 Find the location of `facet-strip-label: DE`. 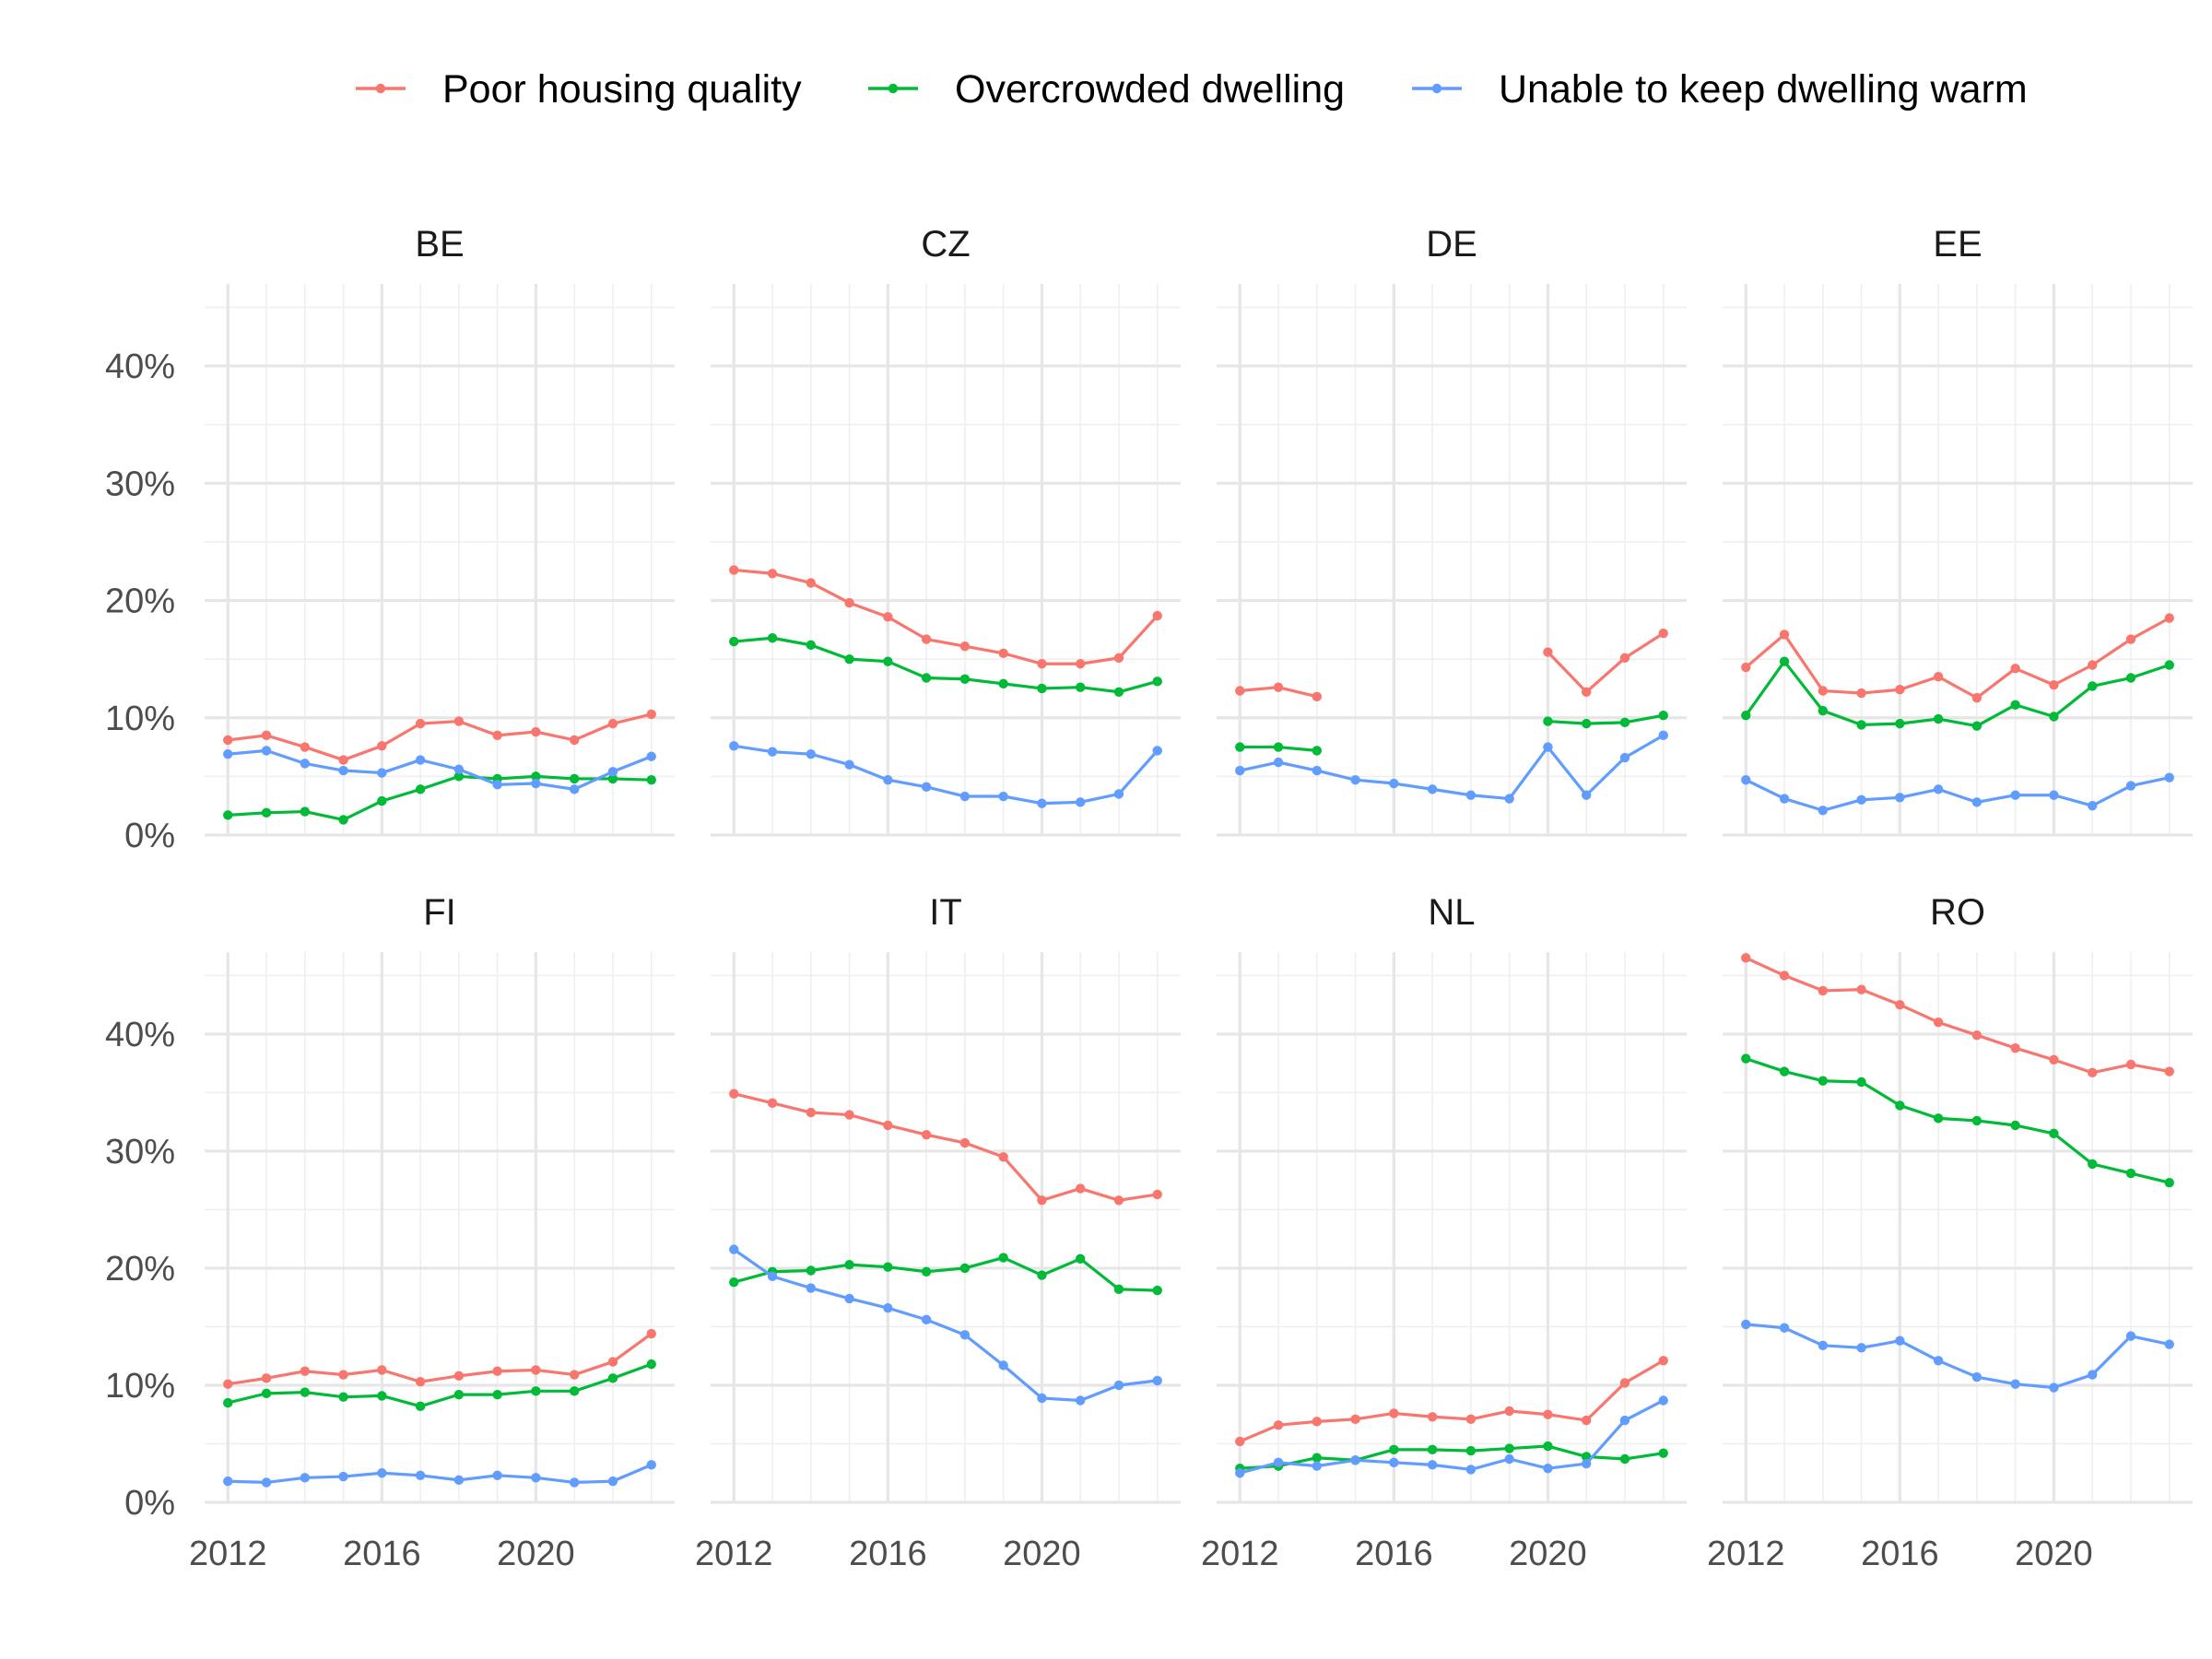

facet-strip-label: DE is located at coordinates (1451, 244).